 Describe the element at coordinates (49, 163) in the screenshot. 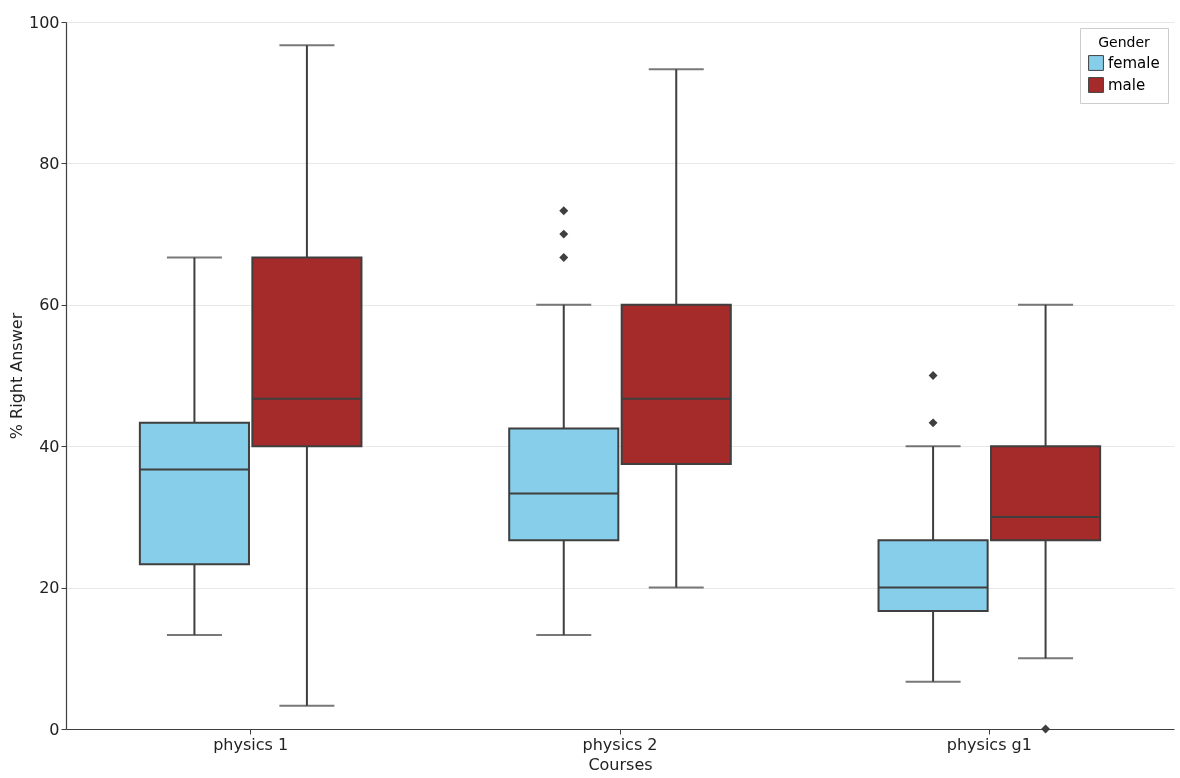

I see `y-tick-label: 80` at that location.